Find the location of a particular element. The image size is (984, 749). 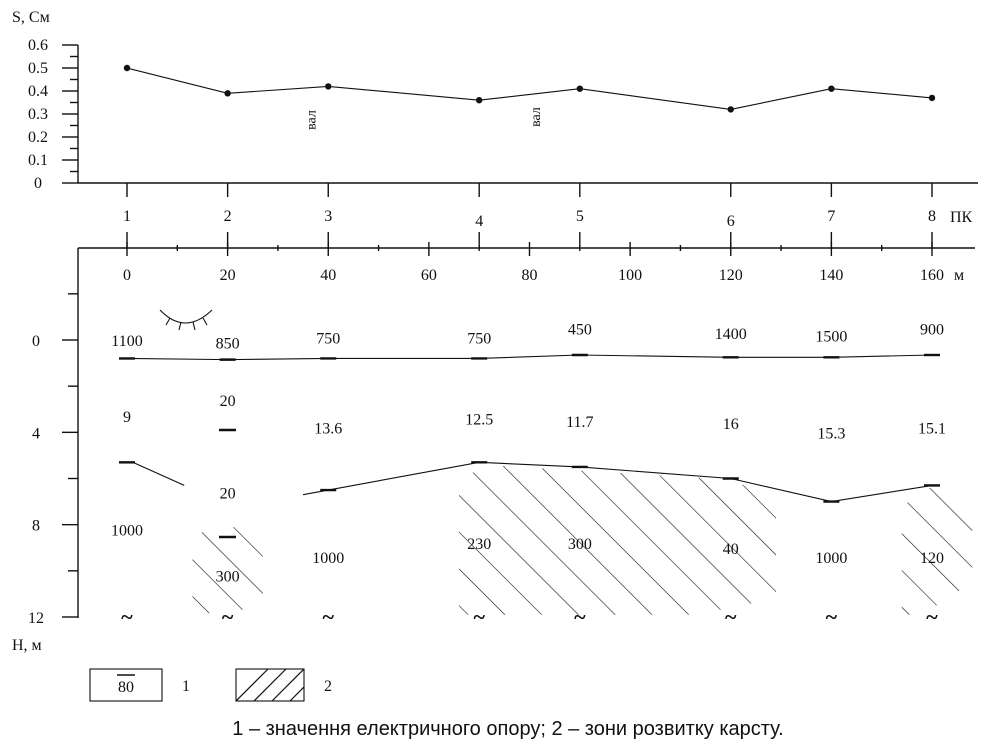

depth-tick-label: 4 is located at coordinates (36, 433).